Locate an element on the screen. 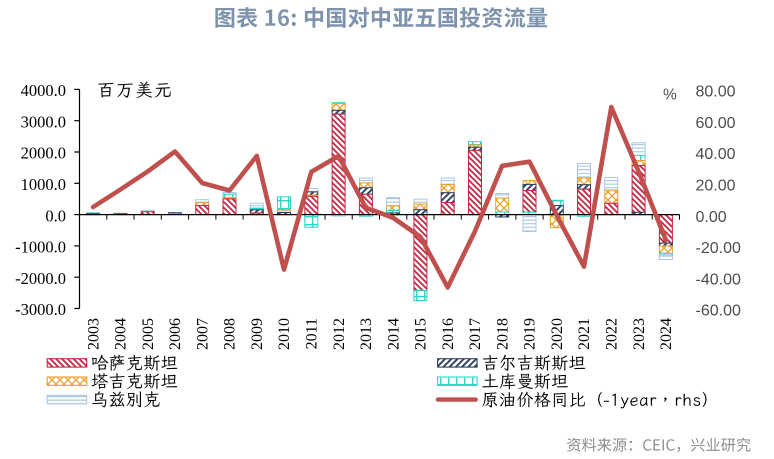 Image resolution: width=774 pixels, height=459 pixels. svg-text: 80.00 is located at coordinates (716, 92).